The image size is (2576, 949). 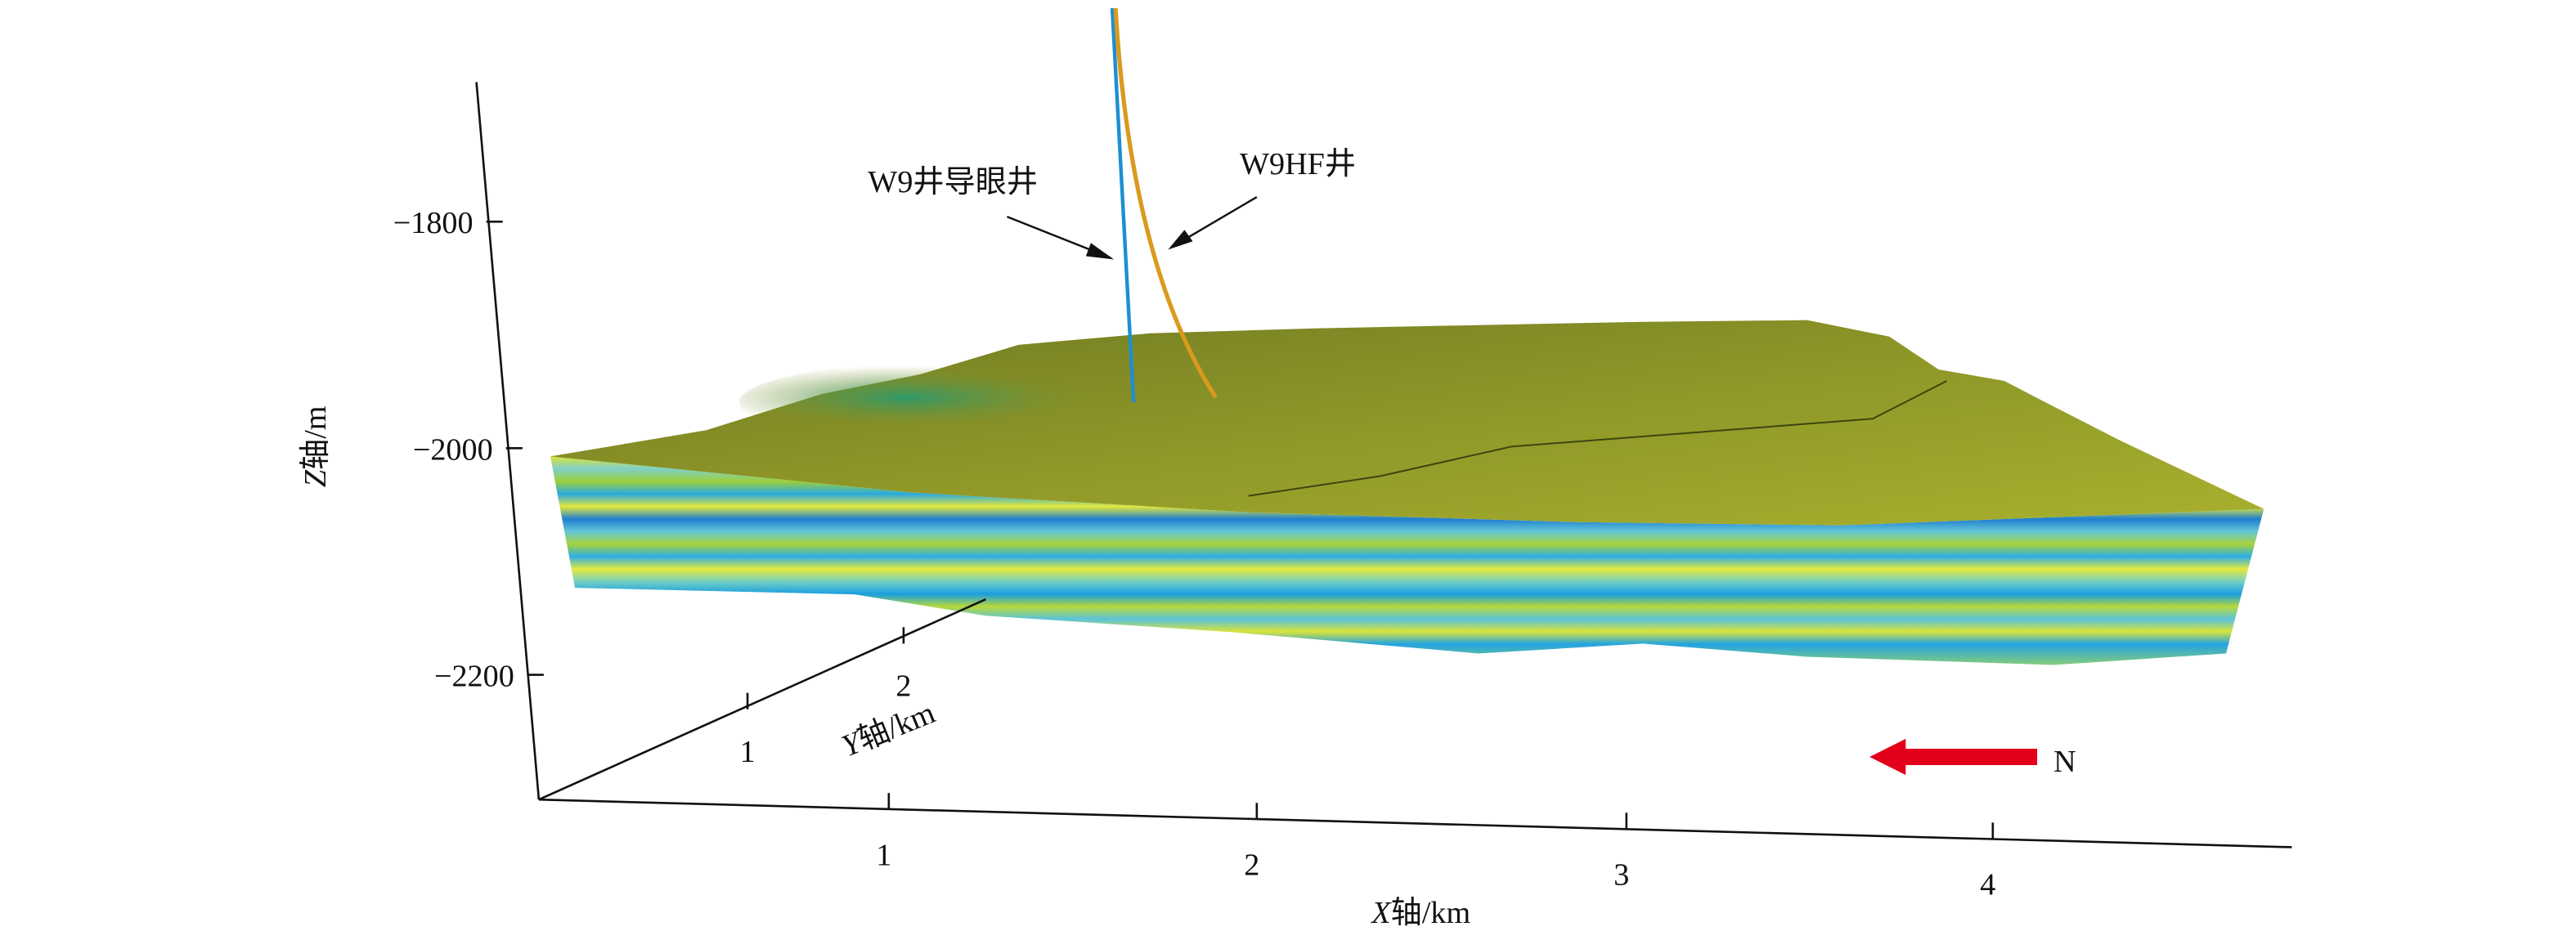 I want to click on horizontal-well-arrowhead, so click(x=1181, y=240).